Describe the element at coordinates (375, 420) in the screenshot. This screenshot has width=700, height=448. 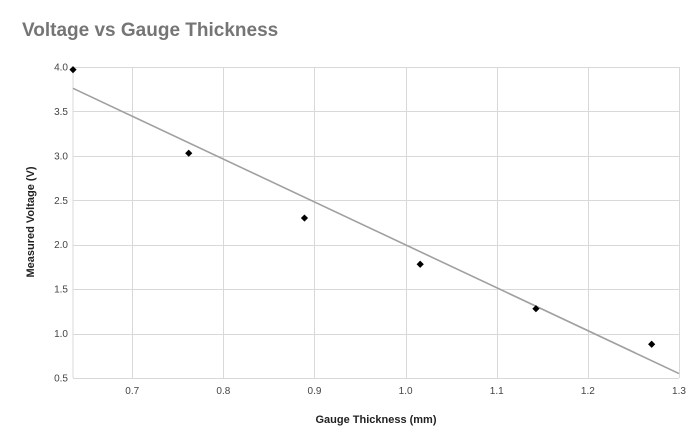
I see `x-axis-title: Gauge Thickness (mm)` at that location.